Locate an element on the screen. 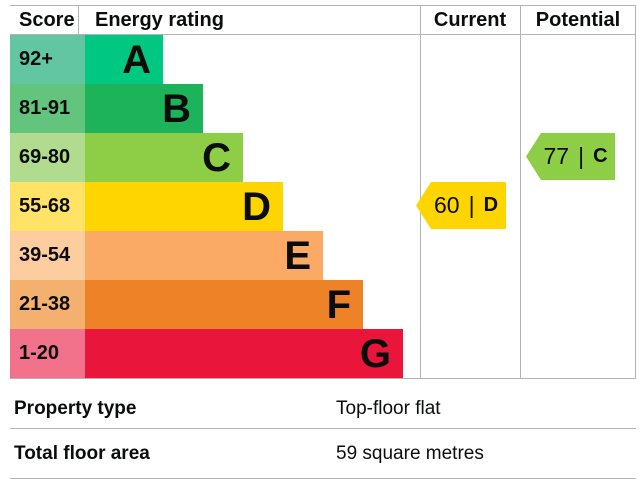 The width and height of the screenshot is (644, 484). band-row-f: 21-38 F is located at coordinates (322, 304).